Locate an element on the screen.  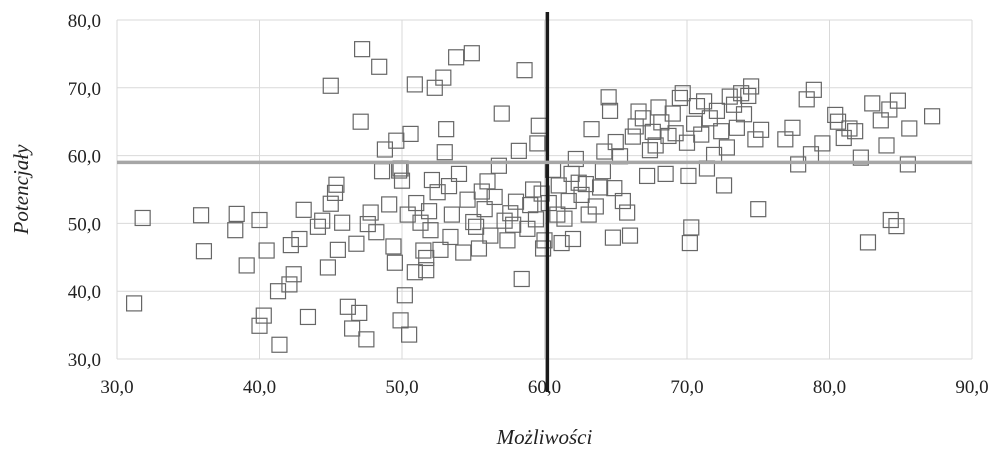
y-tick-label: 80,0 is located at coordinates (84, 21).